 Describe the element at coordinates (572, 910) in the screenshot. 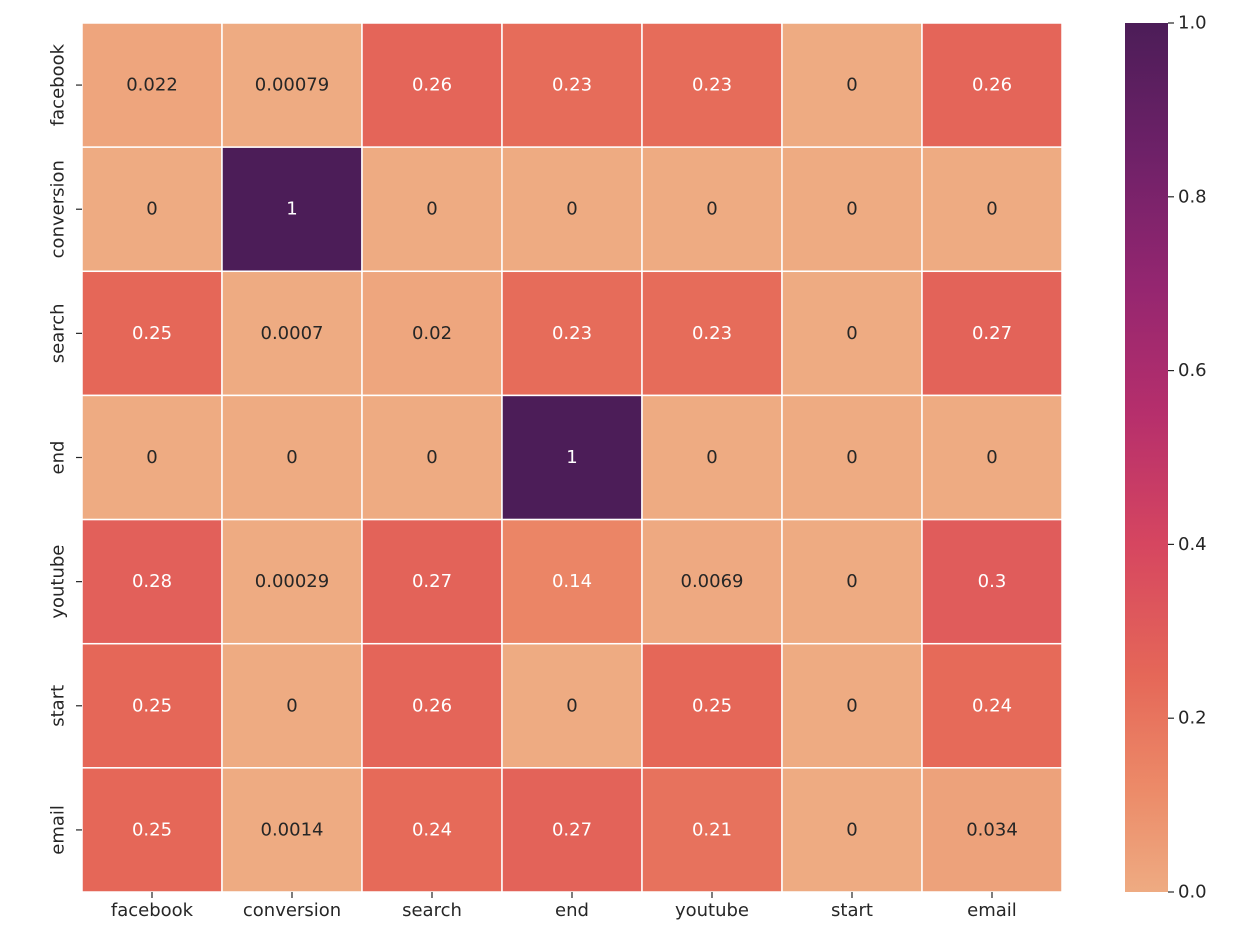

I see `x-tick-label: end` at that location.